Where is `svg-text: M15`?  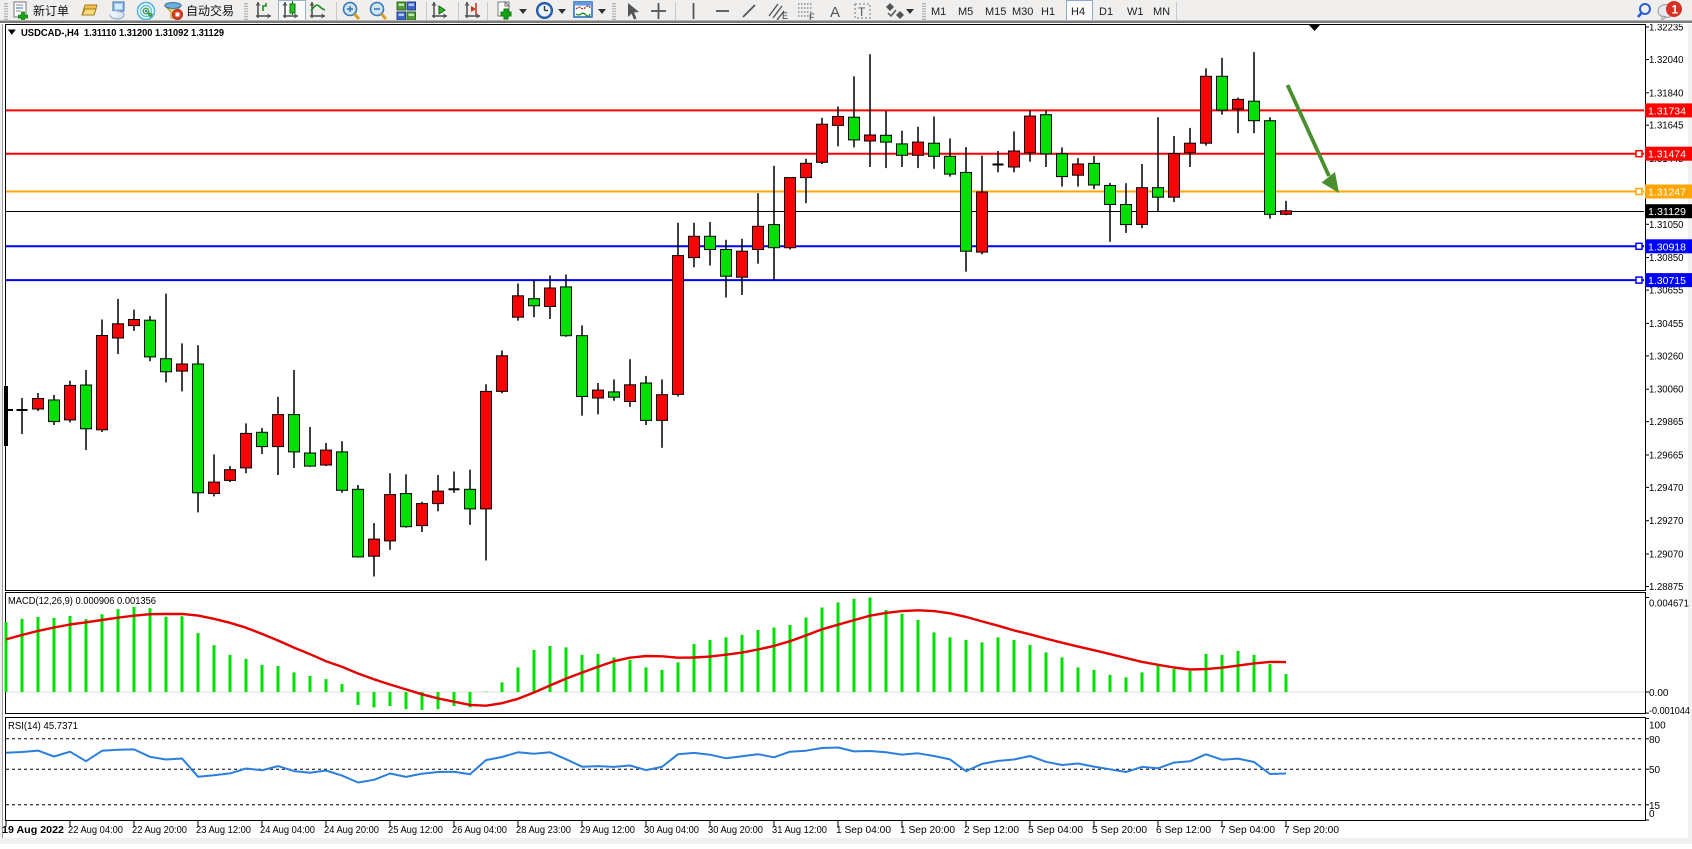
svg-text: M15 is located at coordinates (995, 12).